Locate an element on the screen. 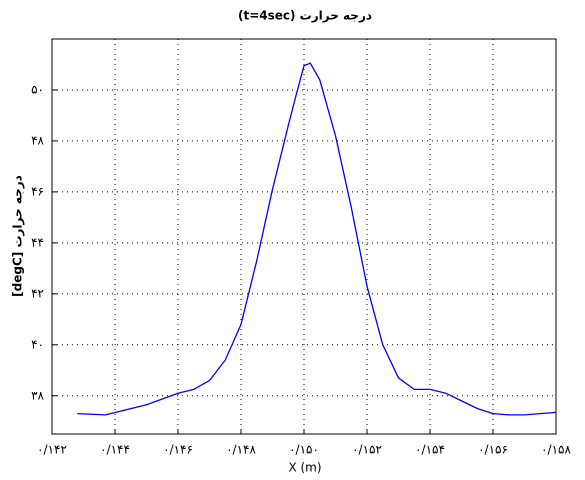  x-axis-label: X (m) is located at coordinates (304, 468).